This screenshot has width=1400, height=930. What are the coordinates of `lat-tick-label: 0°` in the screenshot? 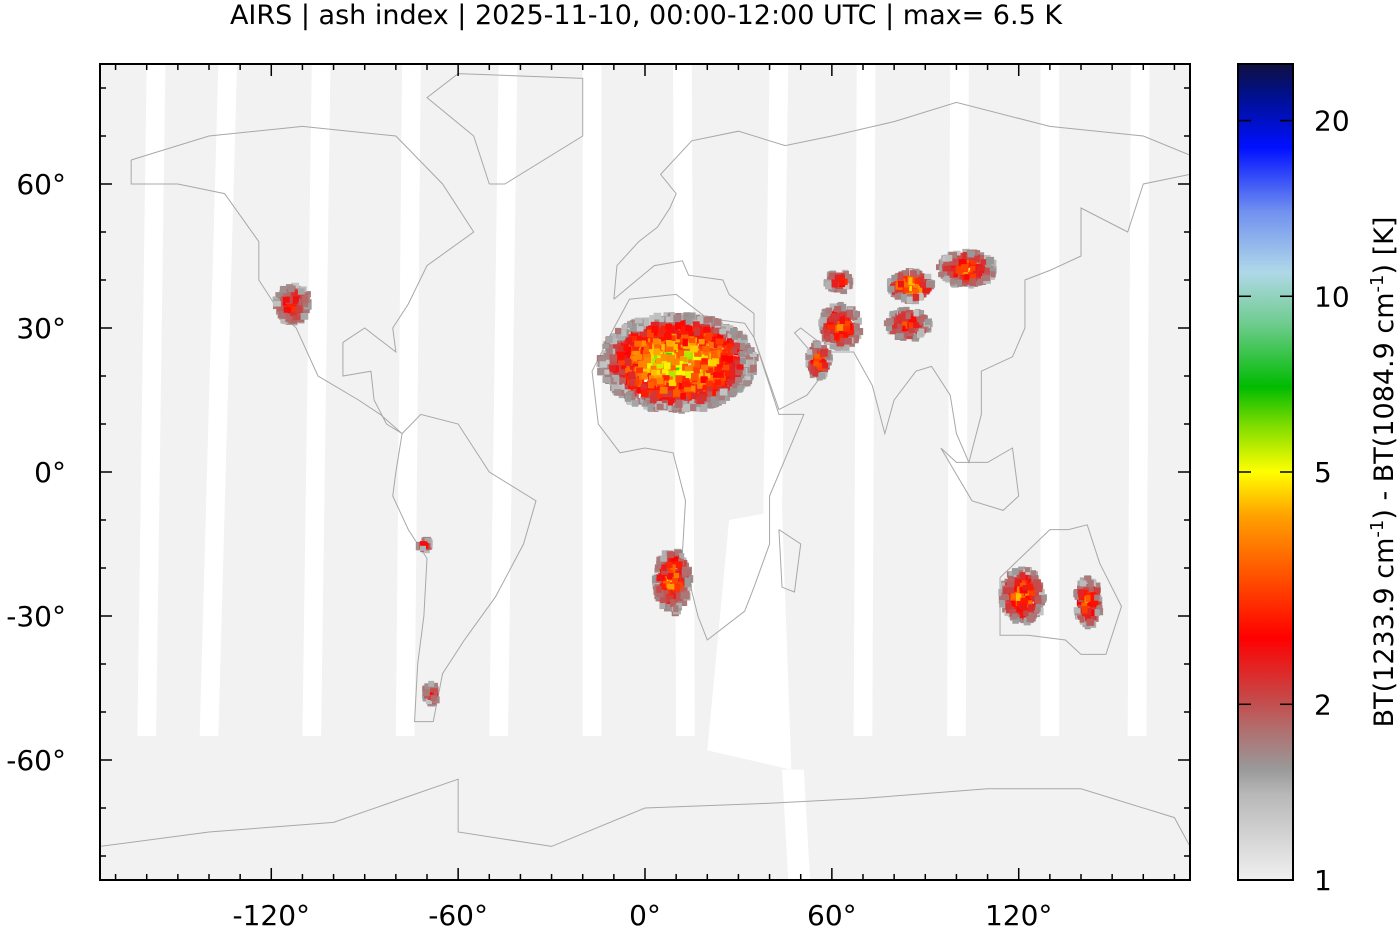 It's located at (50, 472).